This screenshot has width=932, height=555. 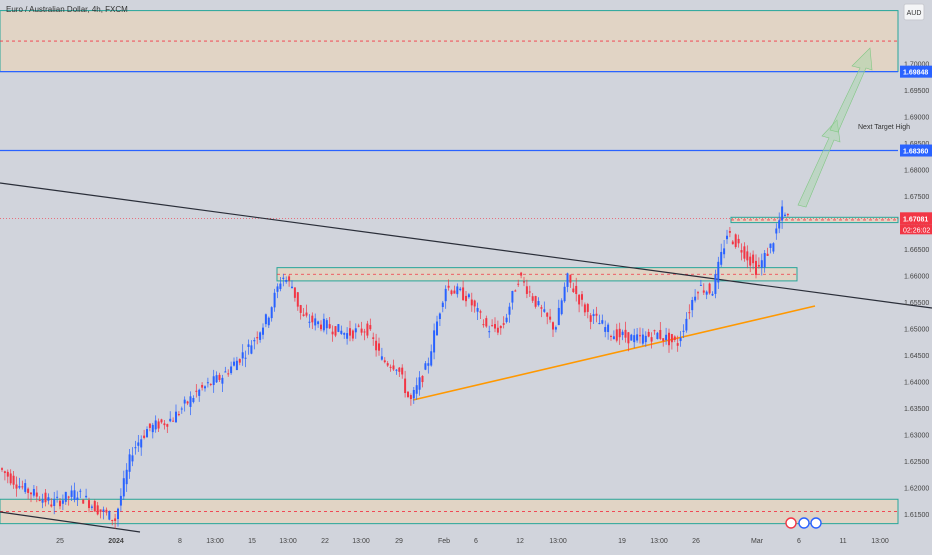 What do you see at coordinates (804, 523) in the screenshot?
I see `event-icon` at bounding box center [804, 523].